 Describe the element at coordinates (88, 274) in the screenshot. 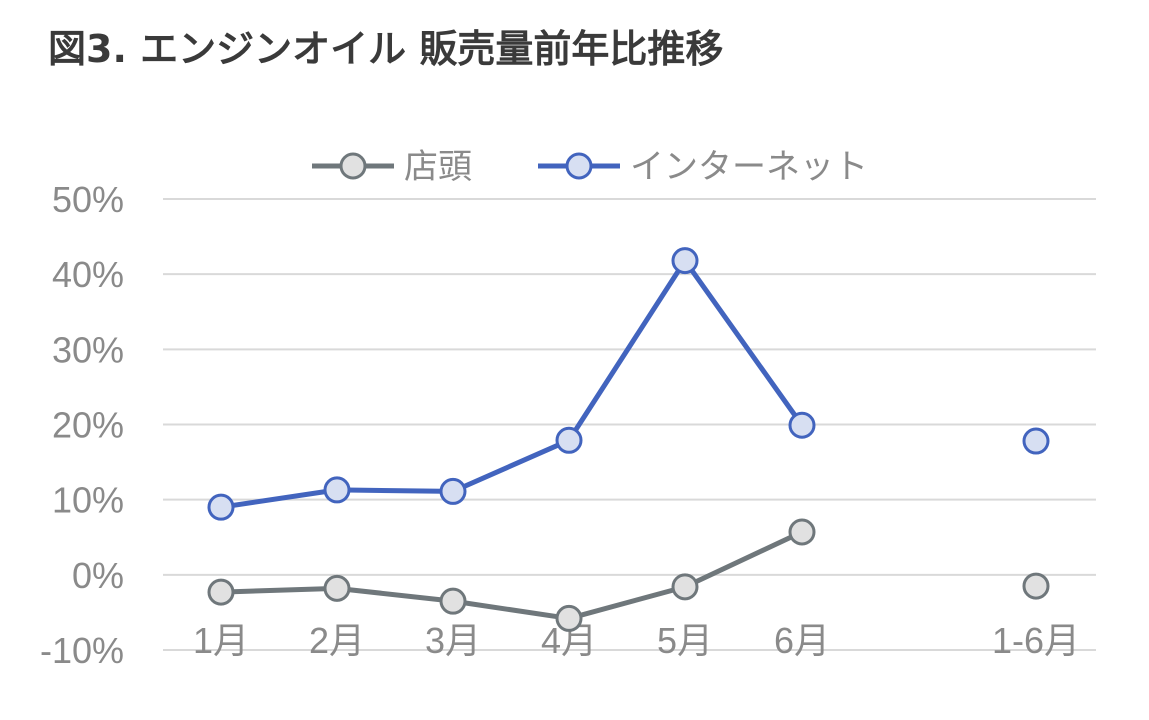

I see `y-tick-label: 40%` at that location.